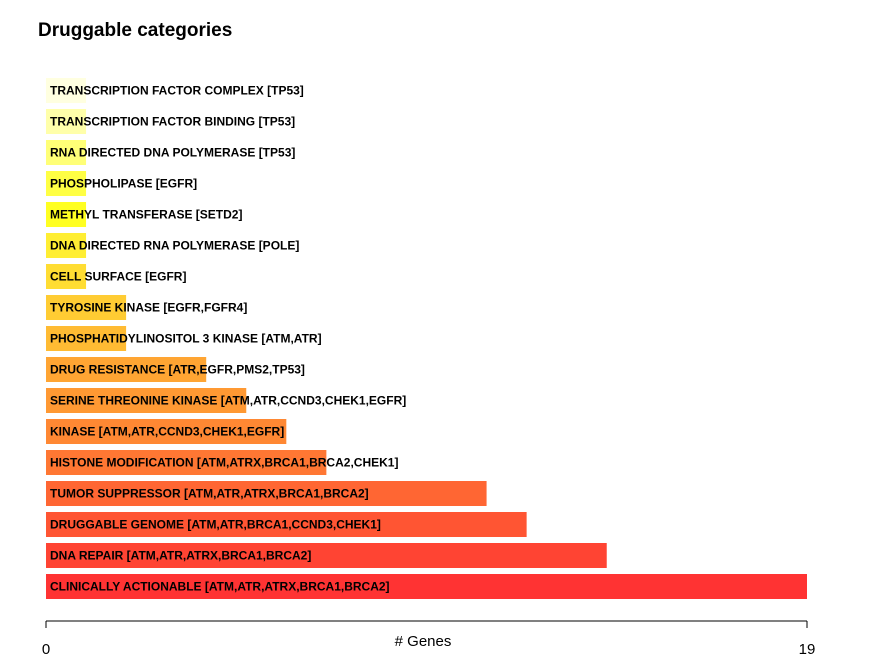 Image resolution: width=884 pixels, height=659 pixels. I want to click on bar-label: METHYL TRANSFERASE [SETD2], so click(146, 215).